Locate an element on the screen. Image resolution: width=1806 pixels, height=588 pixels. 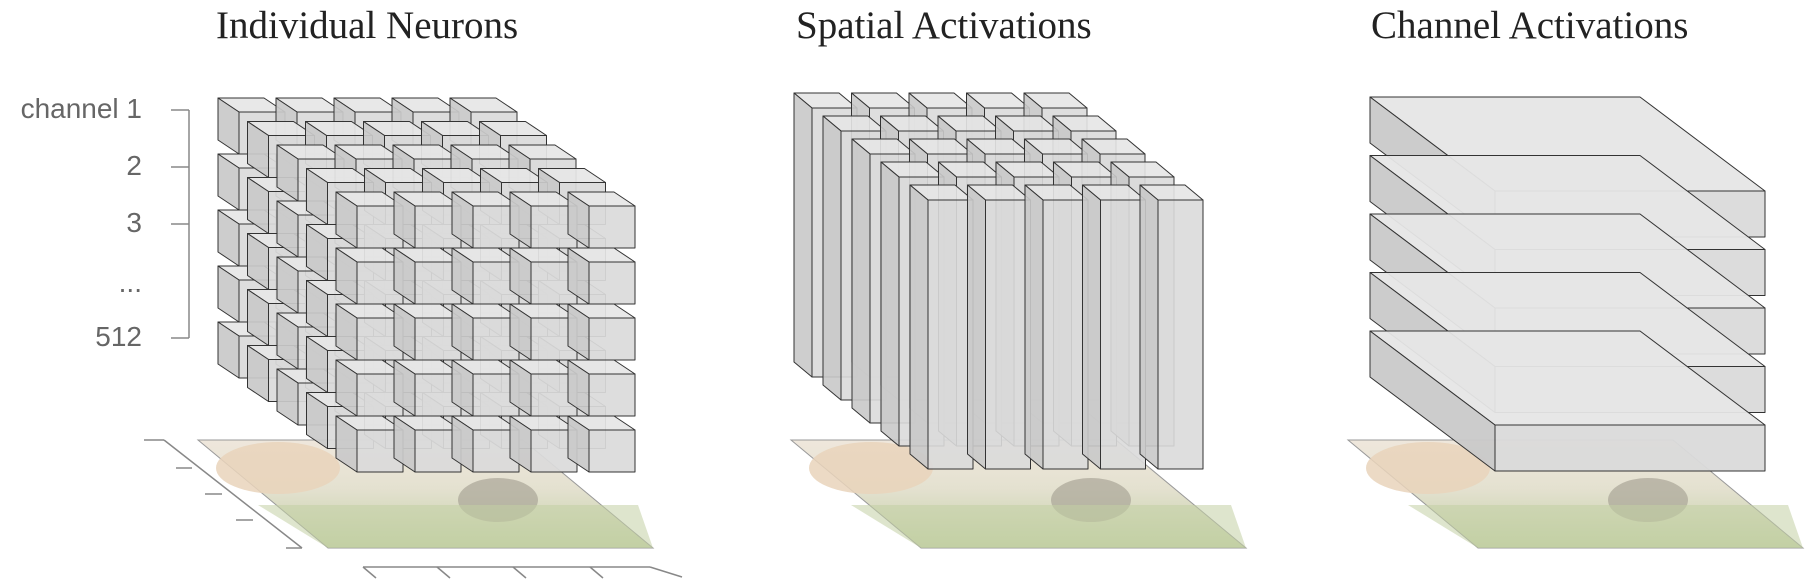
neuron-cube-d0-r4-c1 is located at coordinates (427, 444).